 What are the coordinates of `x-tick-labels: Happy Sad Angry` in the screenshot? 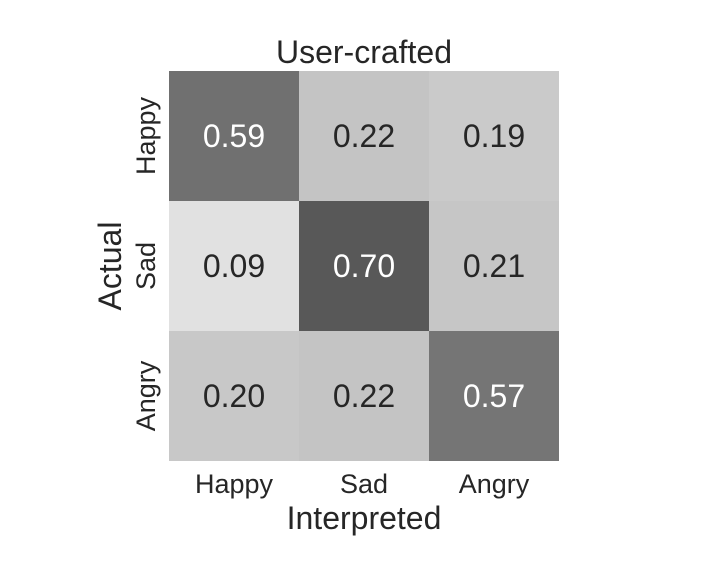 It's located at (362, 484).